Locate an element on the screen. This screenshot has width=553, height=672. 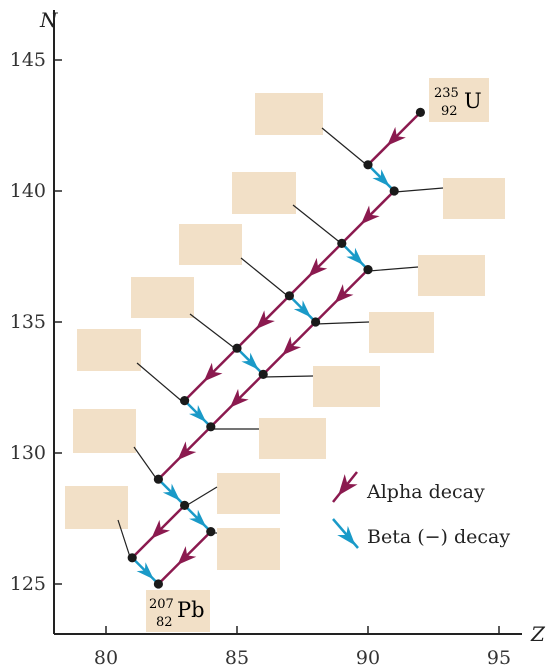
y-tick-label: 145 is located at coordinates (28, 60).